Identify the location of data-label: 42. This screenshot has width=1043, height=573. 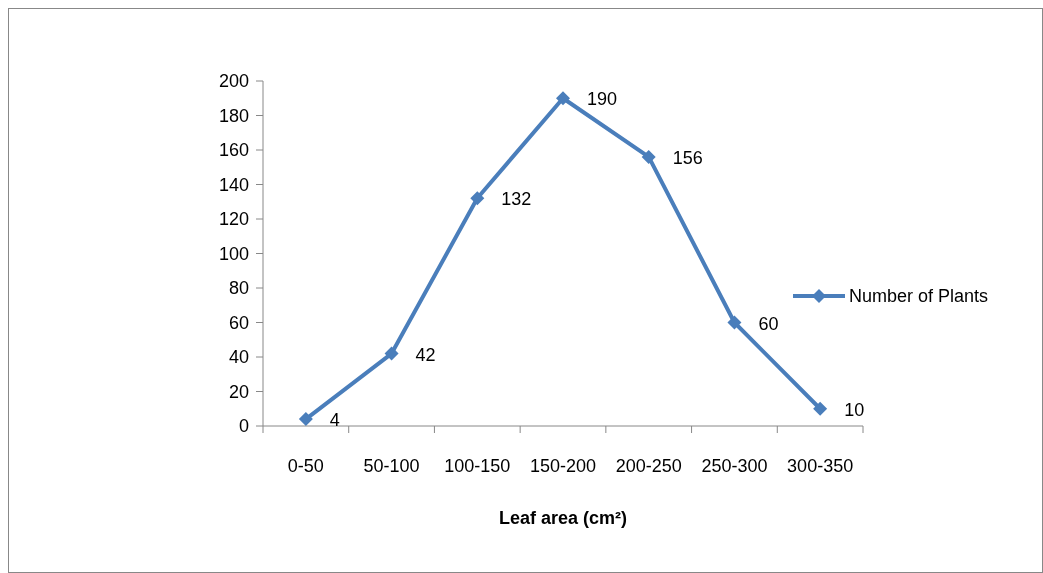
(425, 354).